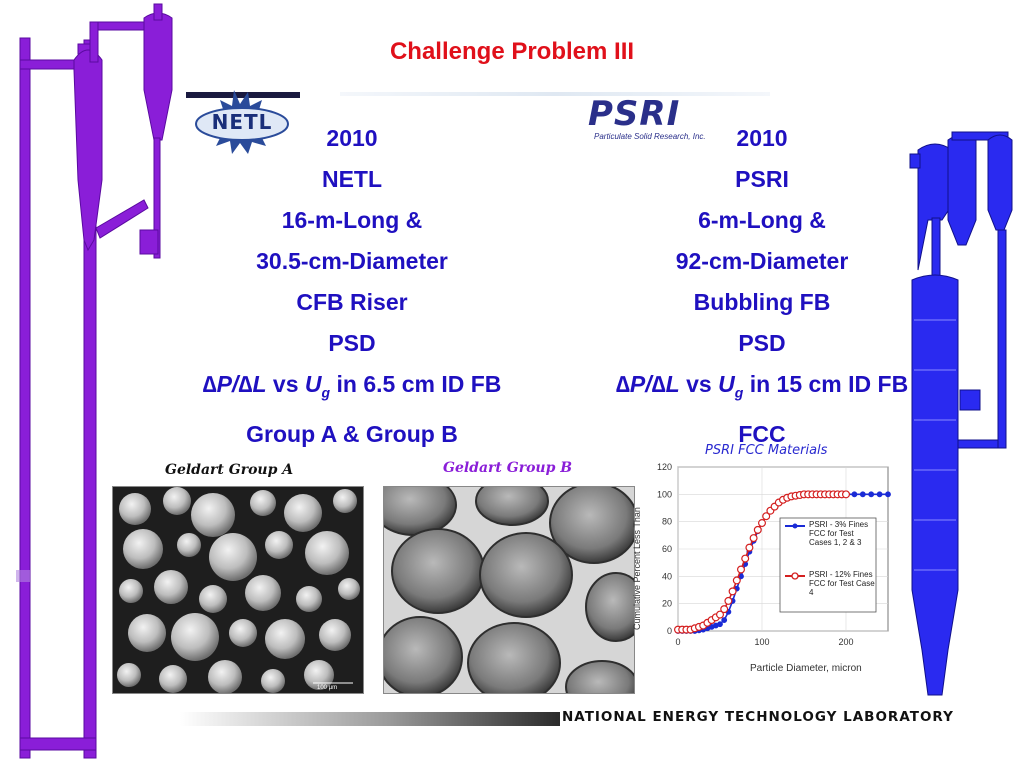 The image size is (1024, 768). What do you see at coordinates (667, 549) in the screenshot?
I see `y-tick-label: 60` at bounding box center [667, 549].